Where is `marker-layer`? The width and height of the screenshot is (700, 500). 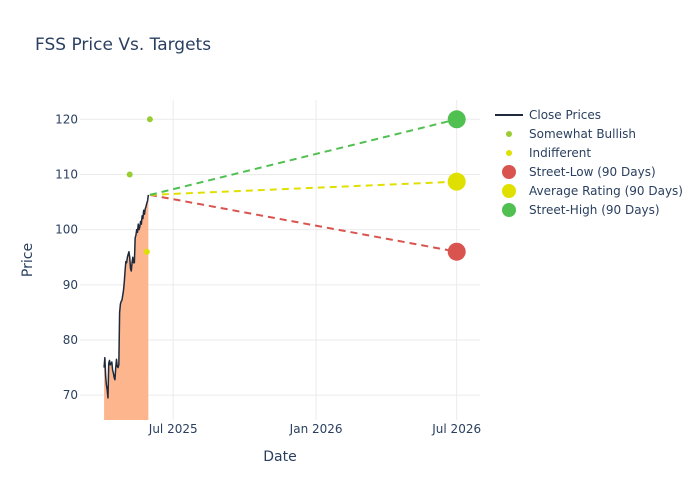
marker-layer is located at coordinates (296, 185).